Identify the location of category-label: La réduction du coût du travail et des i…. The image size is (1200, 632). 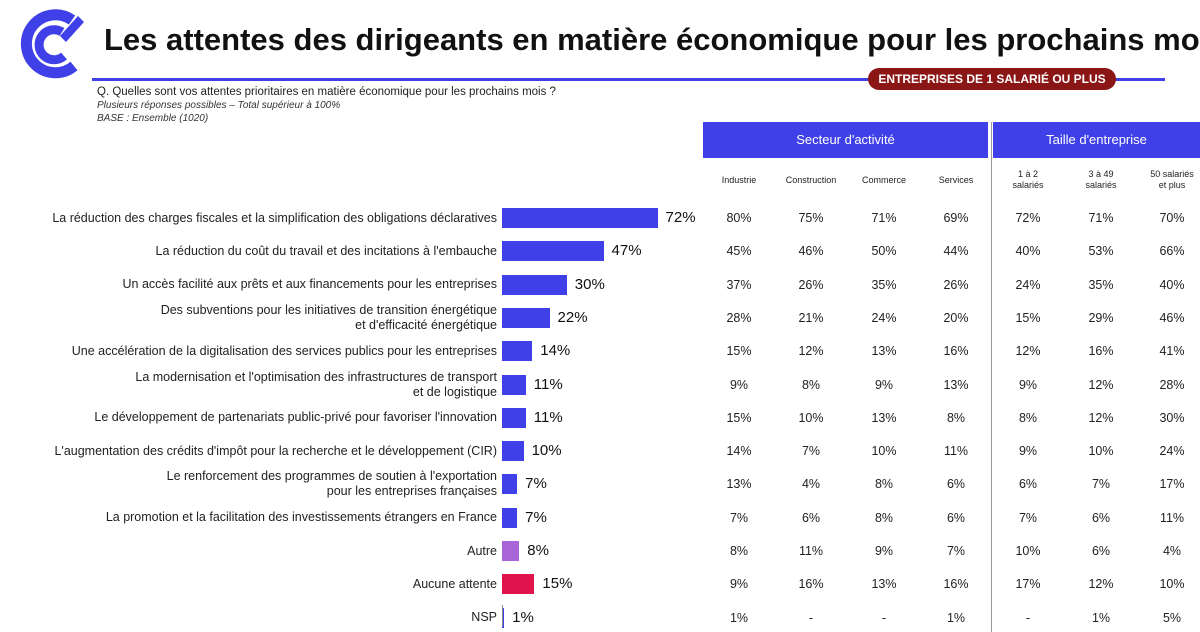
(326, 250).